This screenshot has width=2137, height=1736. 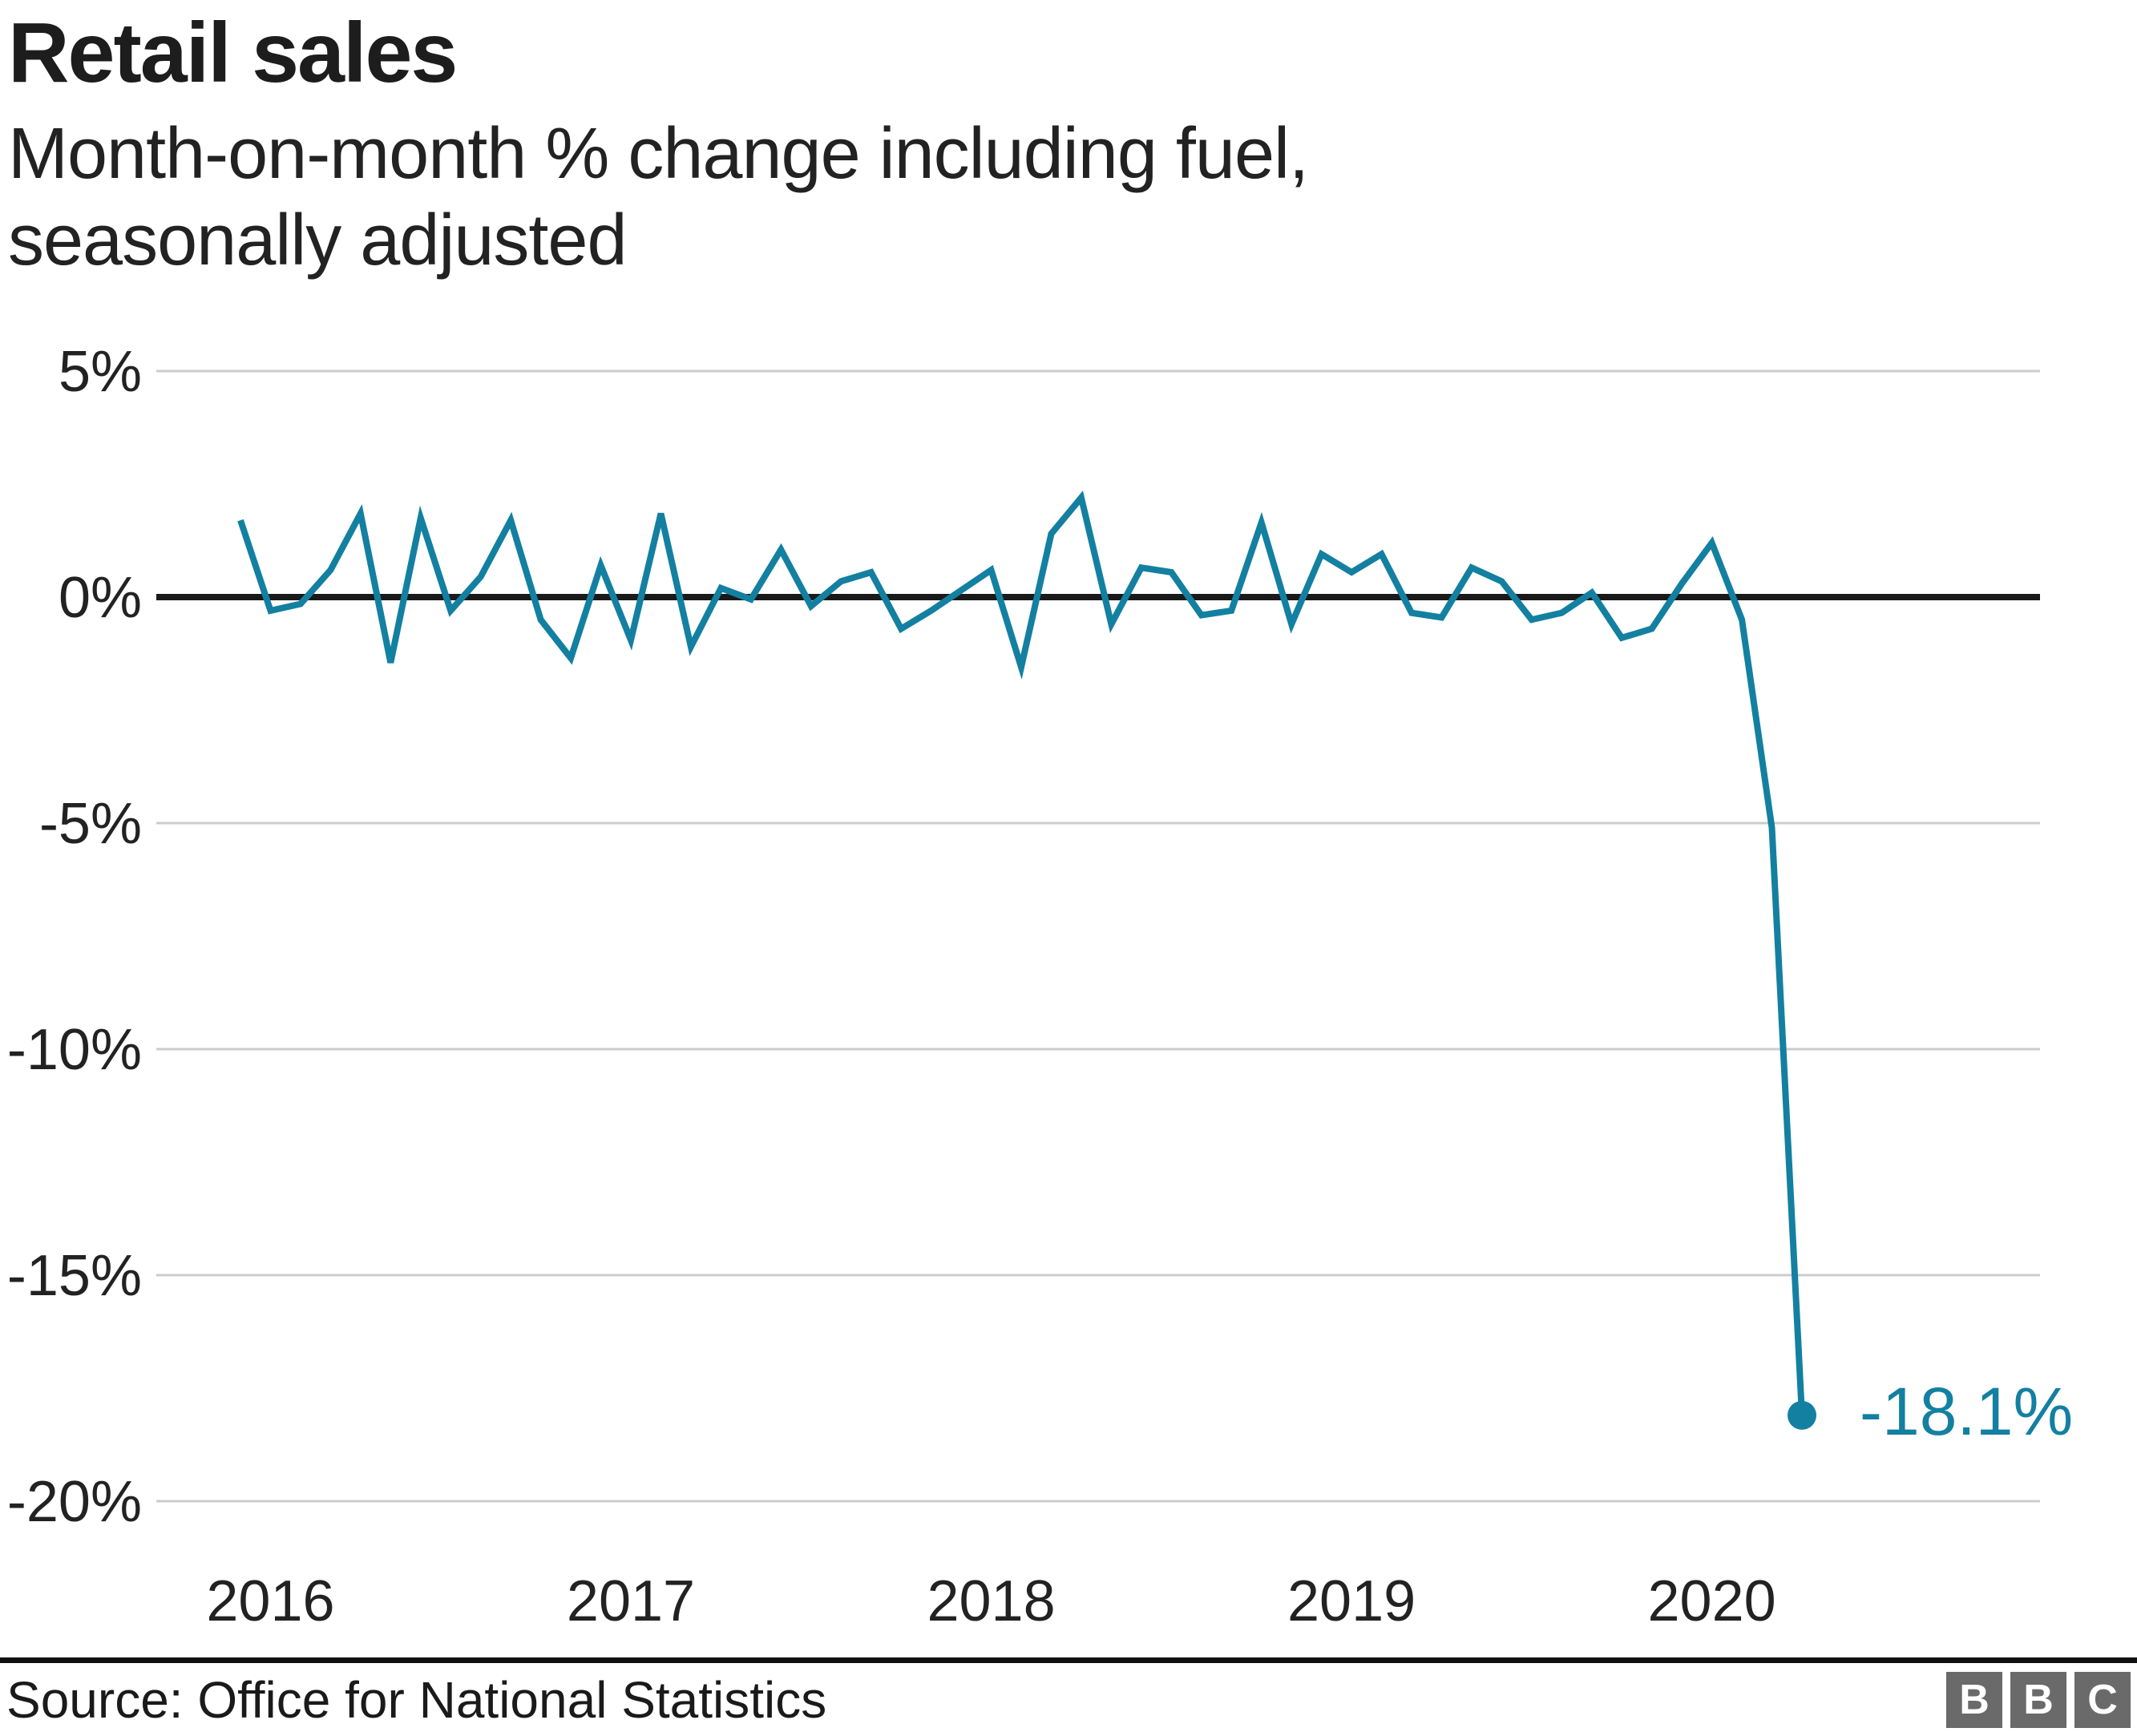 What do you see at coordinates (1974, 1700) in the screenshot?
I see `bbc-logo-block-b1: B` at bounding box center [1974, 1700].